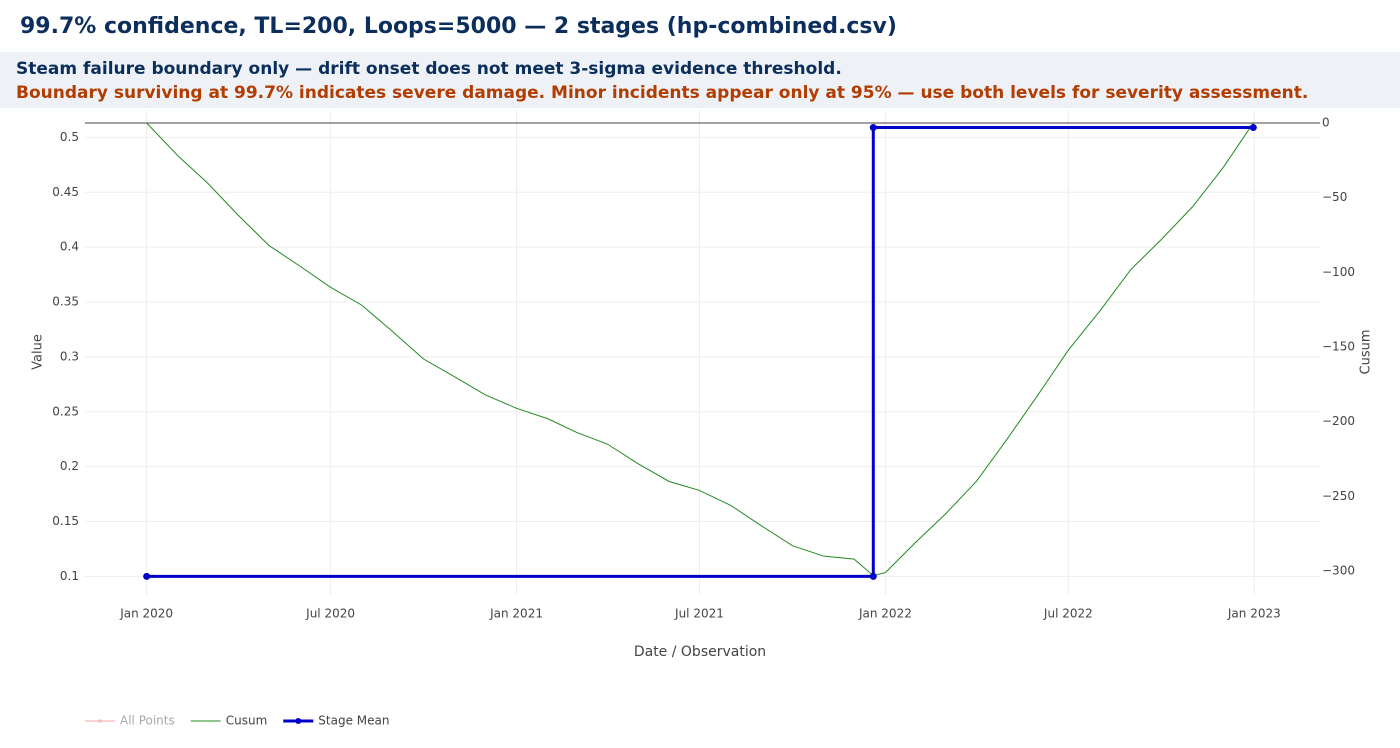  What do you see at coordinates (69, 576) in the screenshot?
I see `y-tick-label: 0.1` at bounding box center [69, 576].